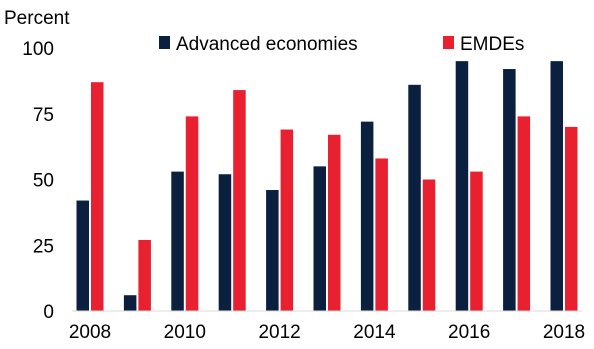 The width and height of the screenshot is (594, 349). What do you see at coordinates (192, 213) in the screenshot?
I see `bar-emdes-2010` at bounding box center [192, 213].